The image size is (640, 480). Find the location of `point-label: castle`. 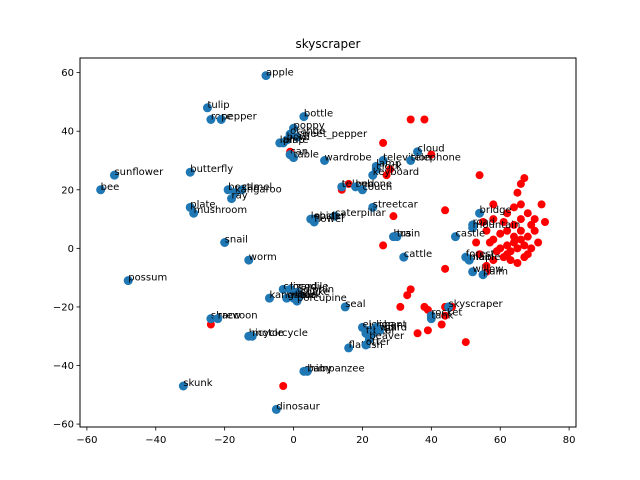

point-label: castle is located at coordinates (470, 234).